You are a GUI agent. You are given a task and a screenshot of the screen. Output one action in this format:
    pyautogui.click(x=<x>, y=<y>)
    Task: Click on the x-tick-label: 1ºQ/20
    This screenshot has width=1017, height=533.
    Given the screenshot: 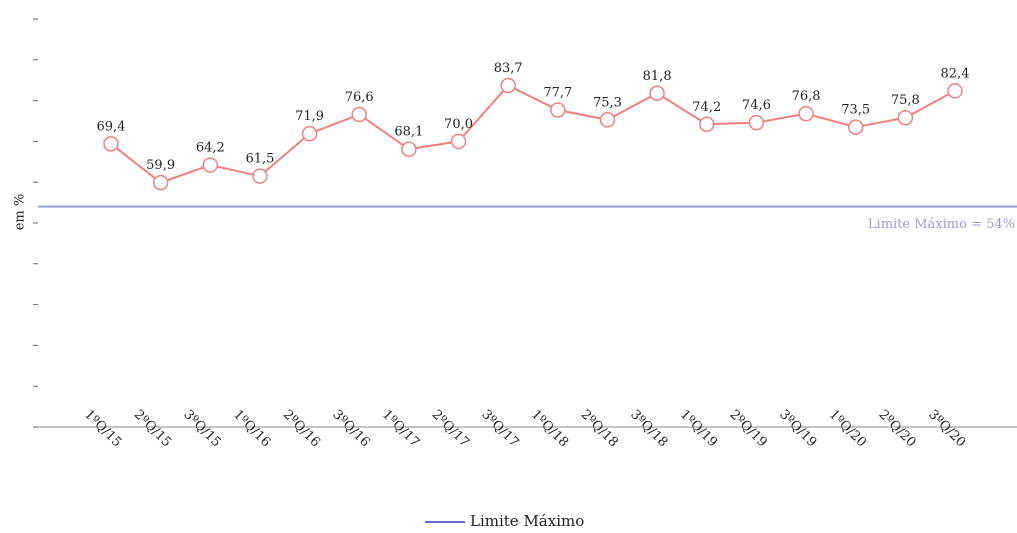 What is the action you would take?
    pyautogui.click(x=847, y=428)
    